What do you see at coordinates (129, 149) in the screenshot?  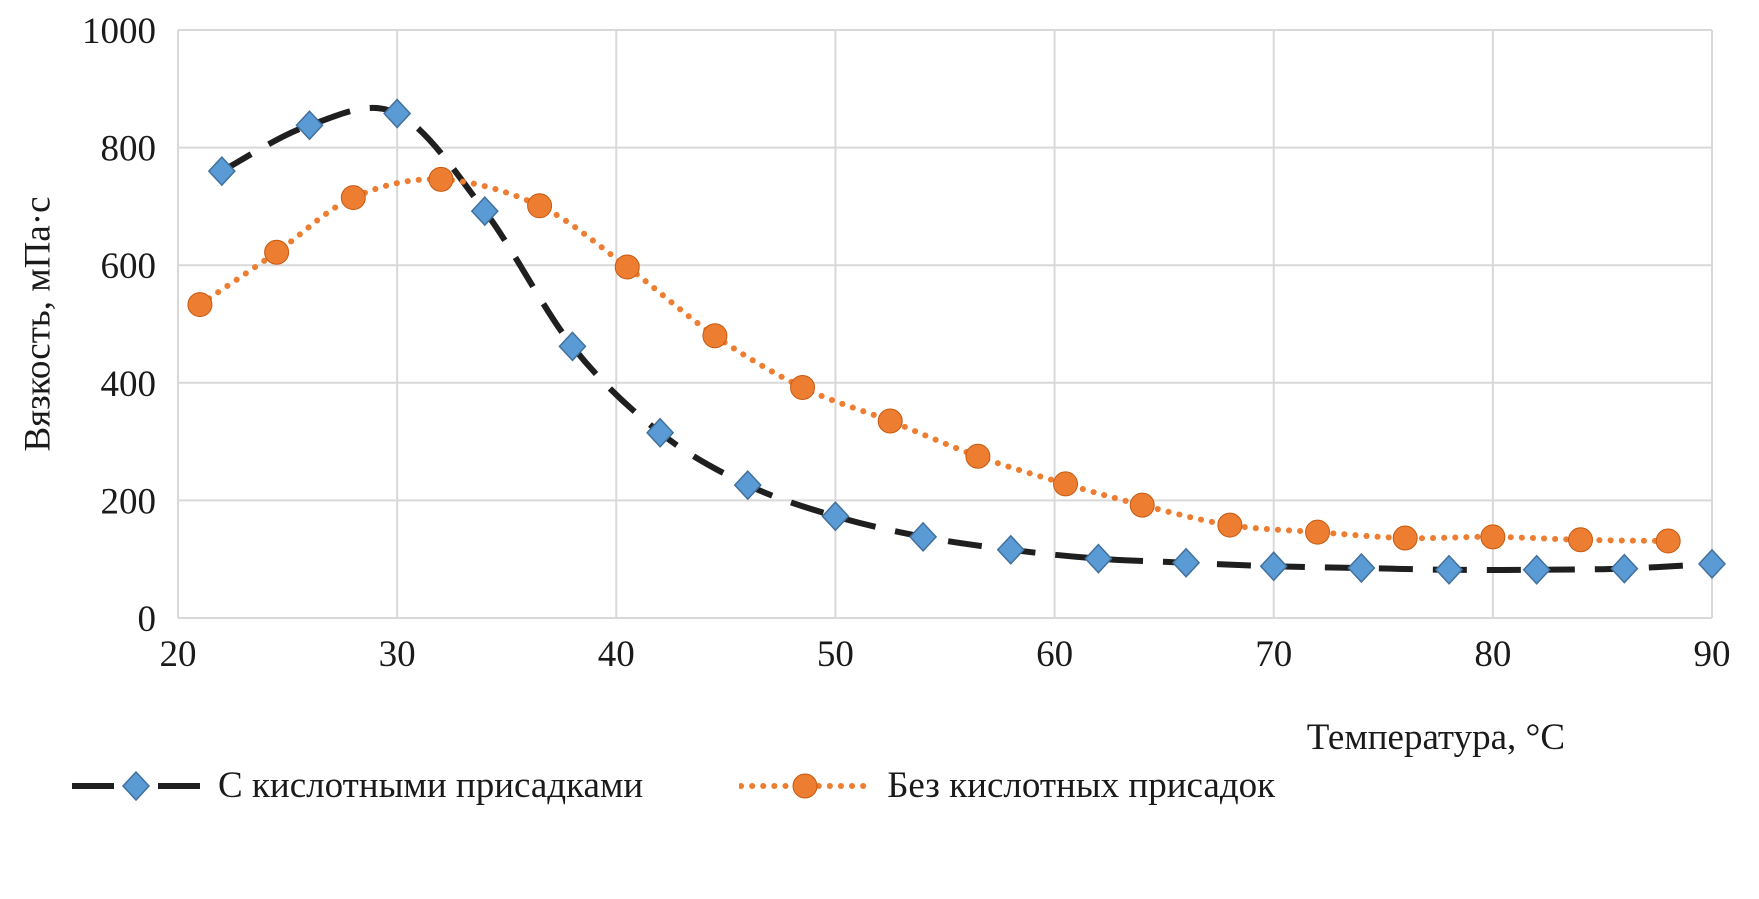 I see `y-tick-label: 800` at bounding box center [129, 149].